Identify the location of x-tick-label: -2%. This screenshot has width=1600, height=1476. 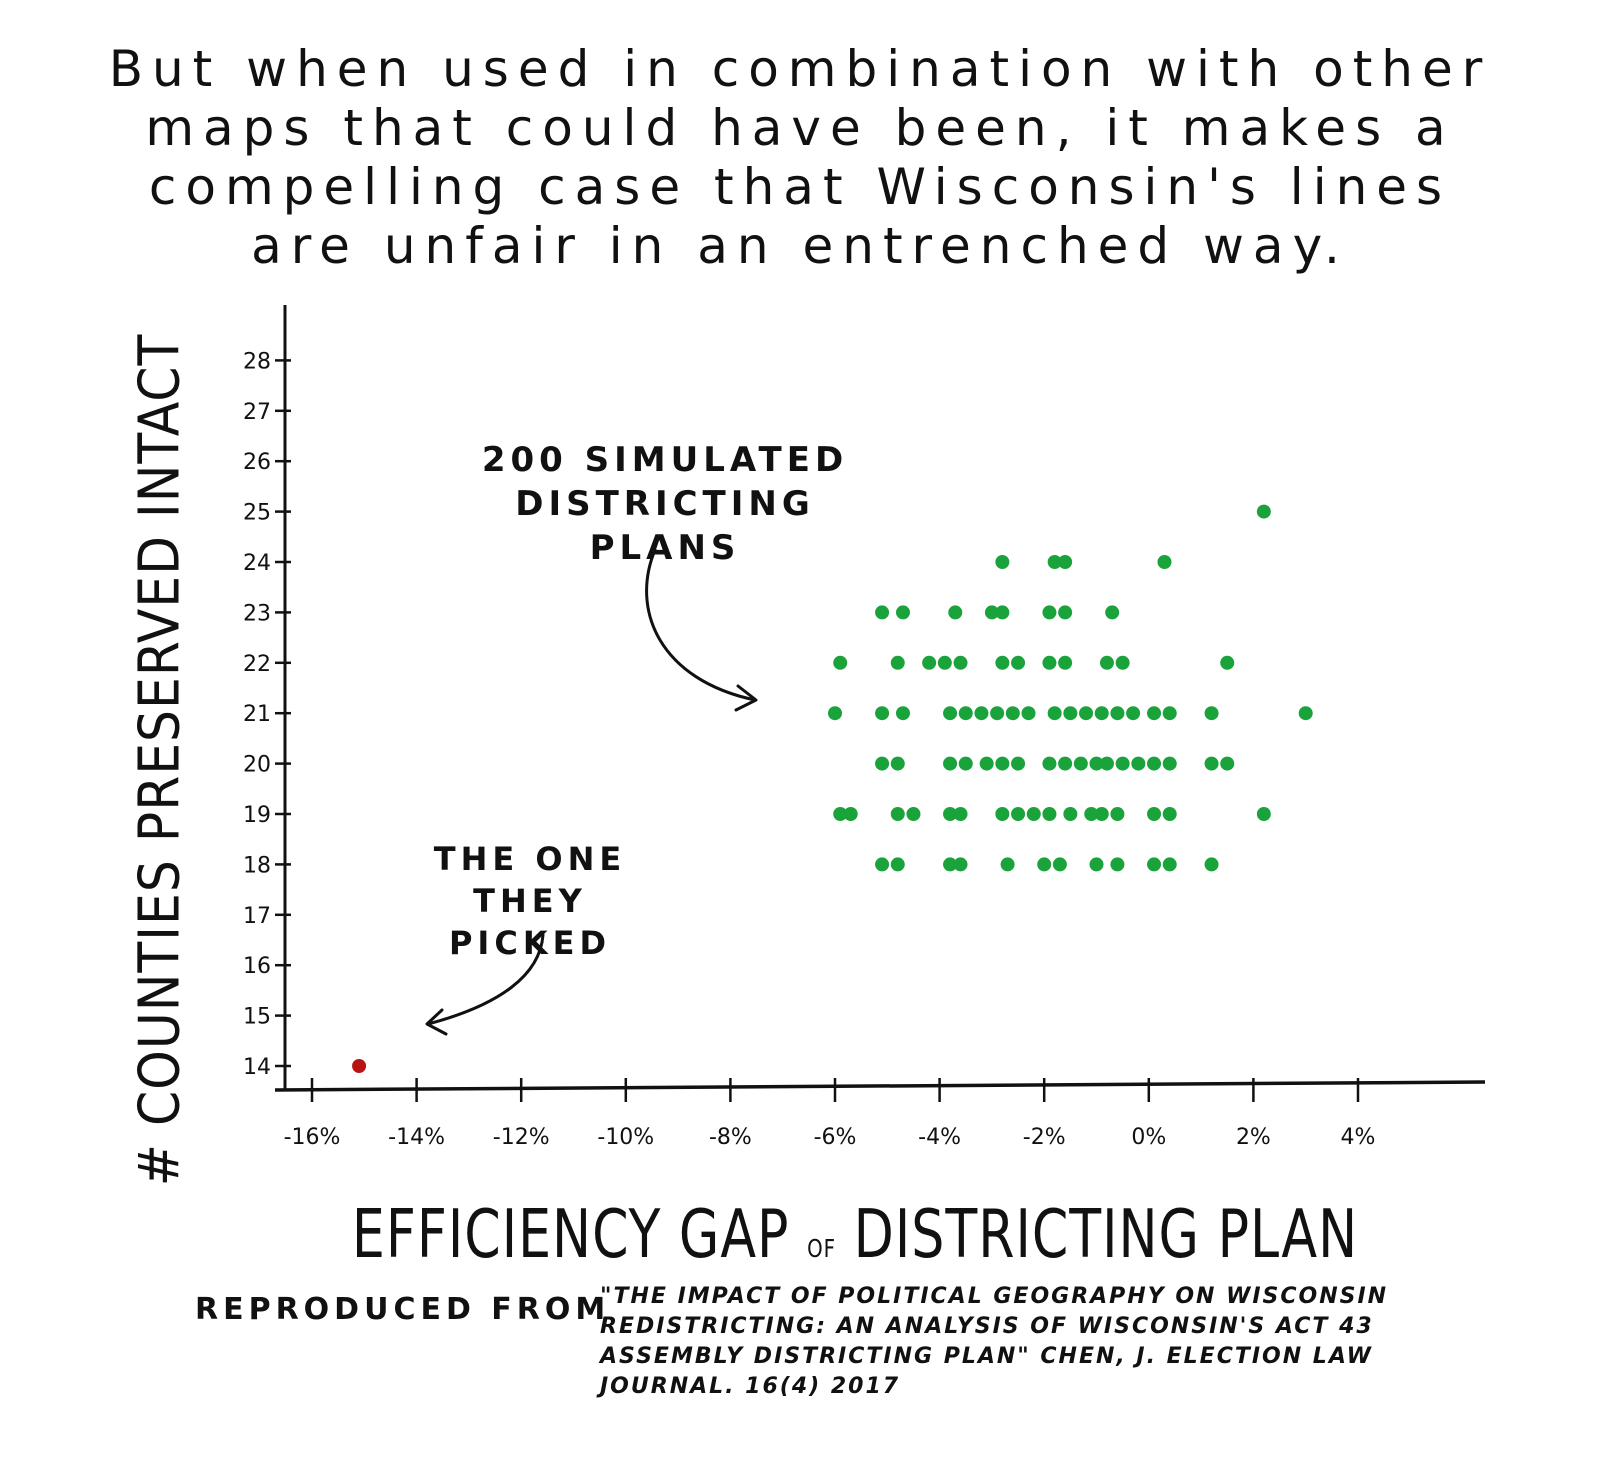
(1044, 1137).